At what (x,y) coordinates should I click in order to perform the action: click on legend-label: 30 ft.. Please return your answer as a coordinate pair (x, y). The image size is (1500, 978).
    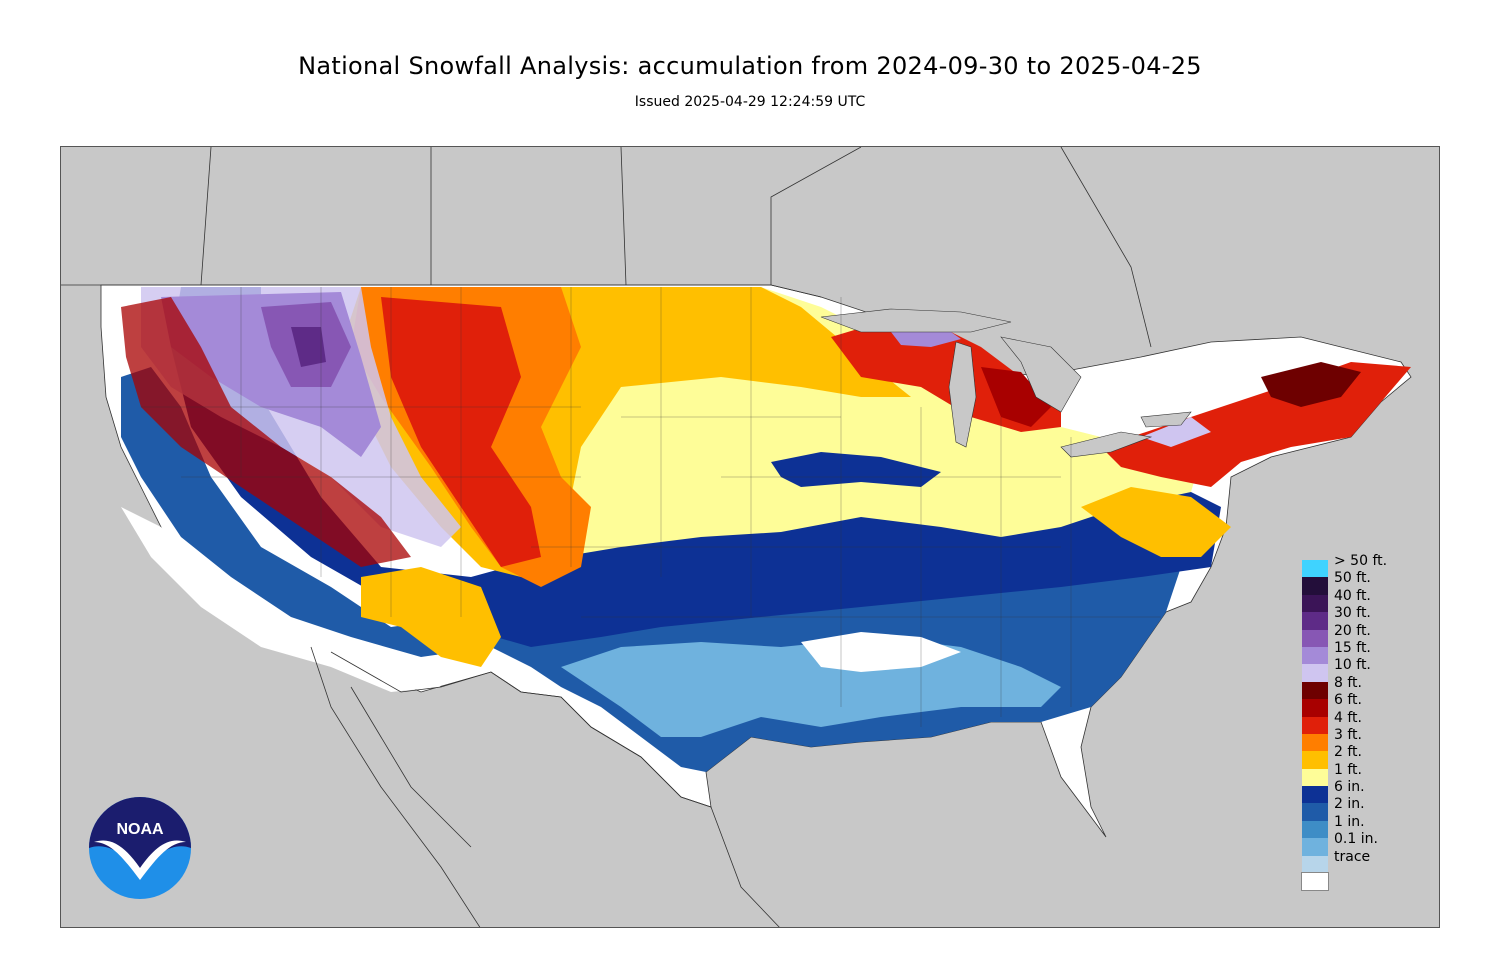
    Looking at the image, I should click on (1352, 613).